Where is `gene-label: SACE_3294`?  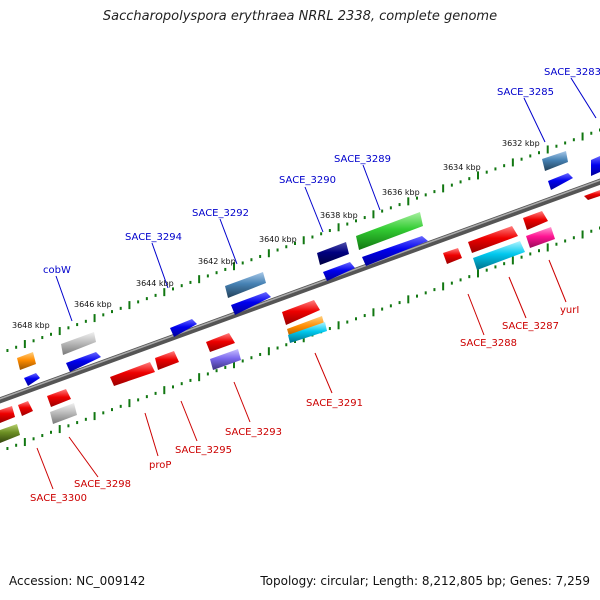
gene-label: SACE_3294 is located at coordinates (153, 237).